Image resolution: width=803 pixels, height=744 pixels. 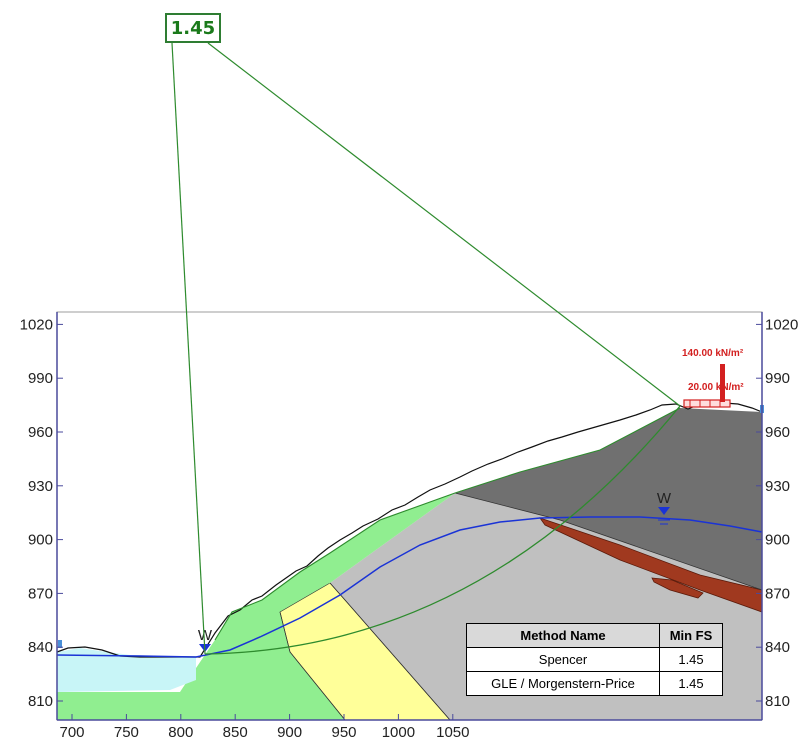 What do you see at coordinates (289, 732) in the screenshot?
I see `x-tick-label: 900` at bounding box center [289, 732].